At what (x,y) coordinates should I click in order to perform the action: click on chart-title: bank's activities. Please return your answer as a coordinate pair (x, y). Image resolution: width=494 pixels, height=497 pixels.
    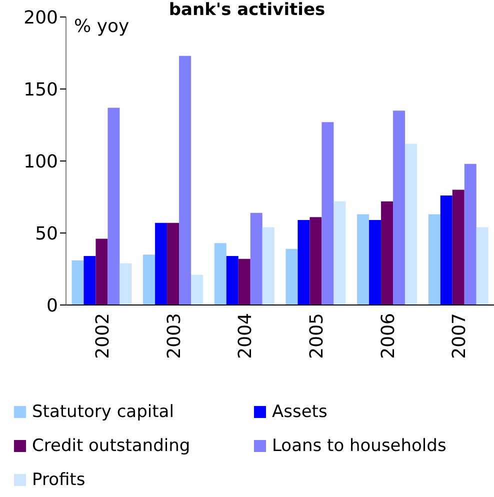
    Looking at the image, I should click on (247, 10).